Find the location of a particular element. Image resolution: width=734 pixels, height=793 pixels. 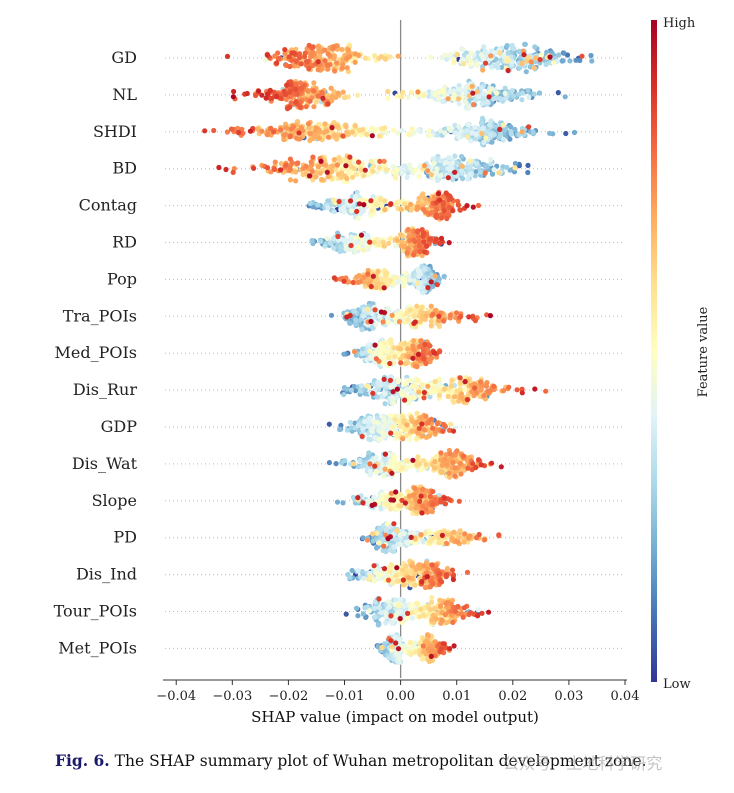

feature-label-Tour_POIs: Tour_POIs is located at coordinates (95, 611).